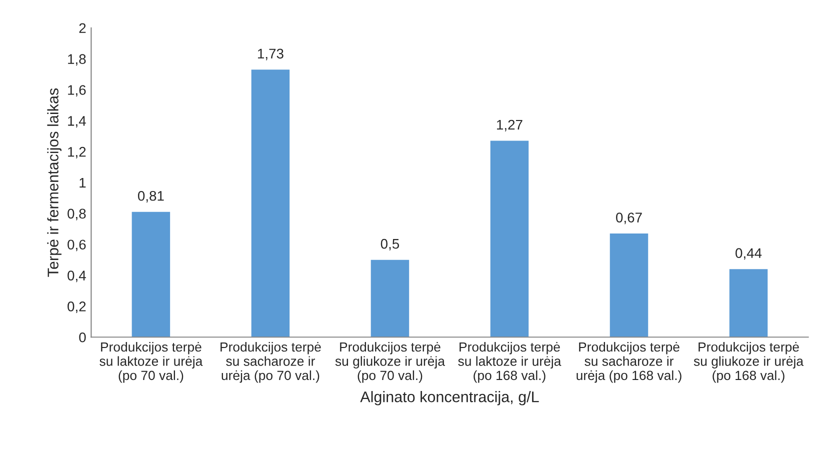 This screenshot has height=465, width=829. What do you see at coordinates (629, 218) in the screenshot?
I see `data-label: 0,67` at bounding box center [629, 218].